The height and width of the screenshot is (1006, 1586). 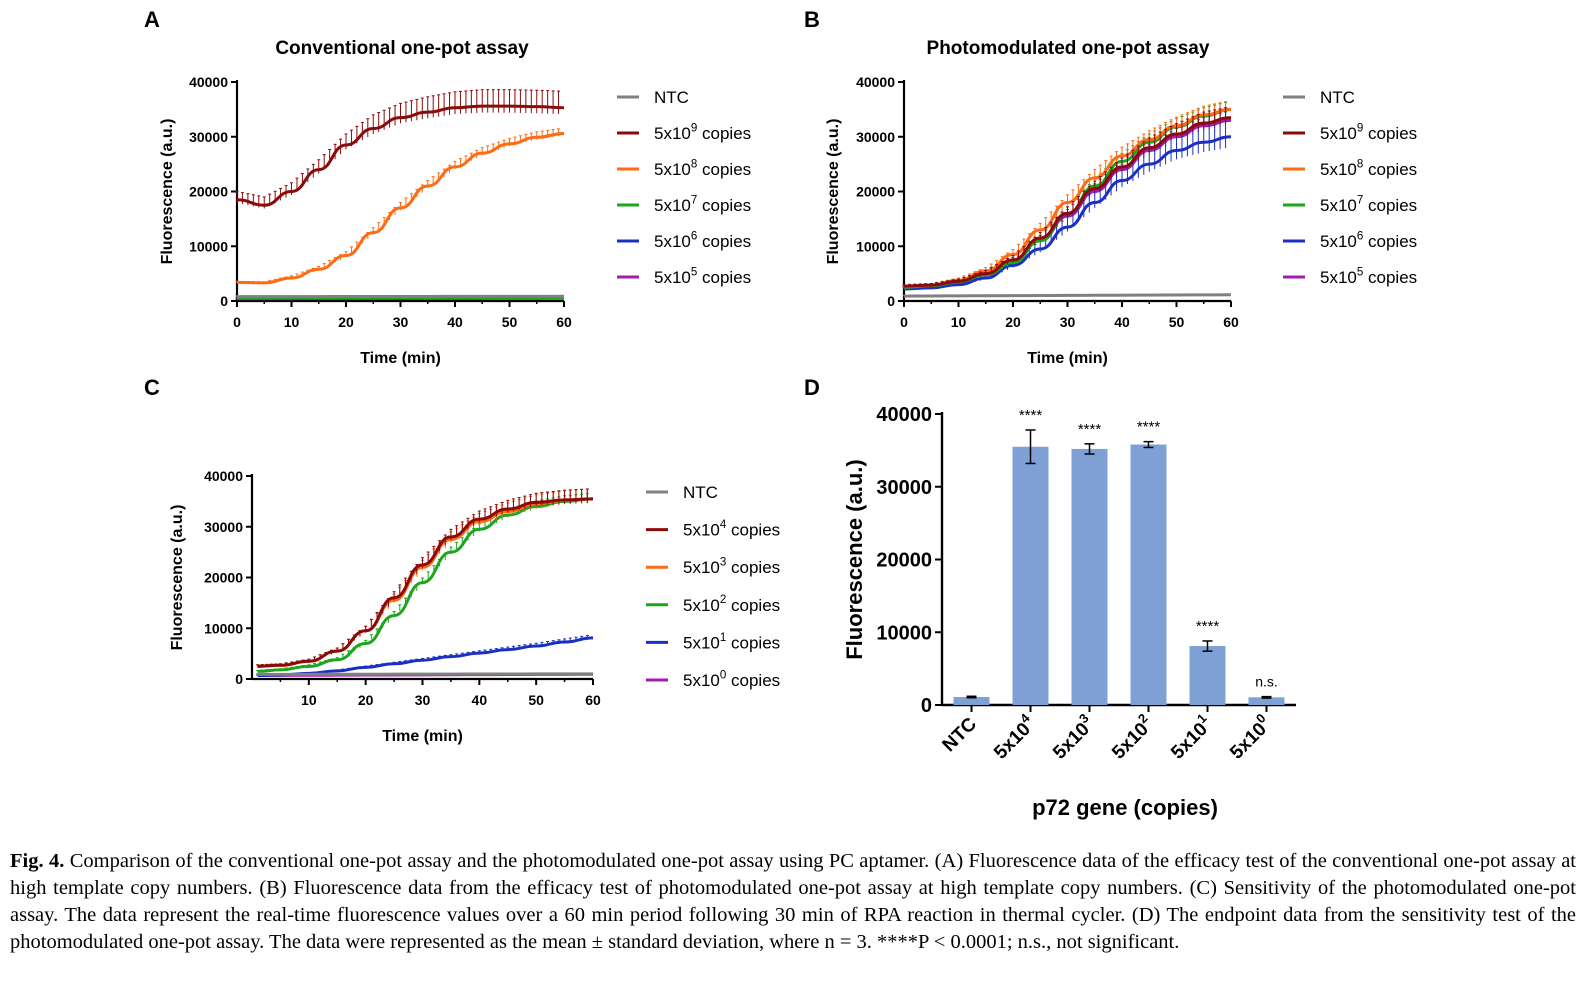 What do you see at coordinates (1014, 737) in the screenshot?
I see `category-label: 5x104` at bounding box center [1014, 737].